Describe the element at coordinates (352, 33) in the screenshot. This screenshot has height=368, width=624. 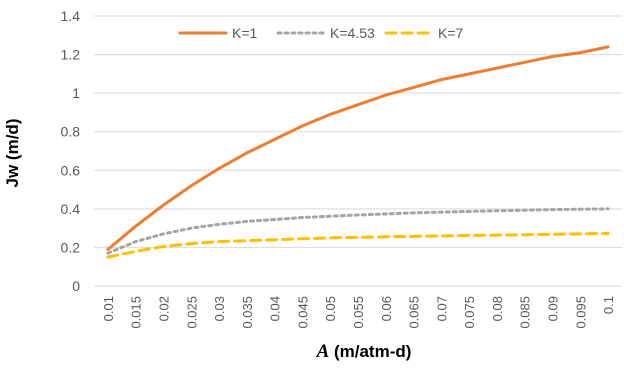
I see `legend-label: K=4.53` at that location.